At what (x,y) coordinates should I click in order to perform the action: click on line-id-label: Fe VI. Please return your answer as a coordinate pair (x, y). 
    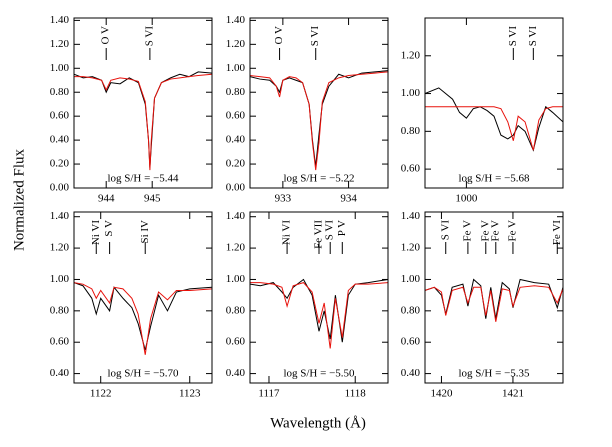
    Looking at the image, I should click on (557, 232).